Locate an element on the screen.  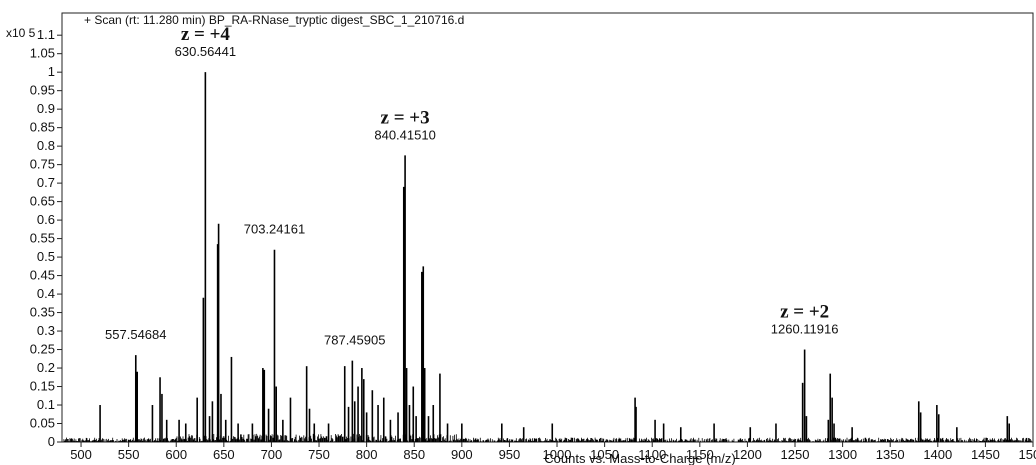
x-tick-label-600: 600 is located at coordinates (176, 454).